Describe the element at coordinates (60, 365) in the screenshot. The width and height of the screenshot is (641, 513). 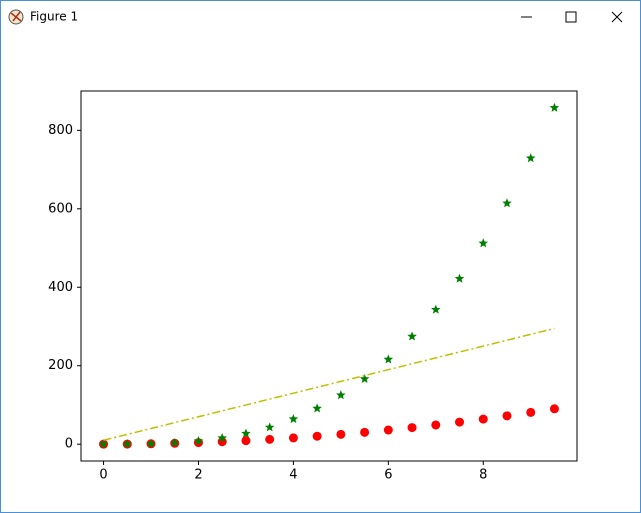
I see `y-tick-label: 200` at that location.